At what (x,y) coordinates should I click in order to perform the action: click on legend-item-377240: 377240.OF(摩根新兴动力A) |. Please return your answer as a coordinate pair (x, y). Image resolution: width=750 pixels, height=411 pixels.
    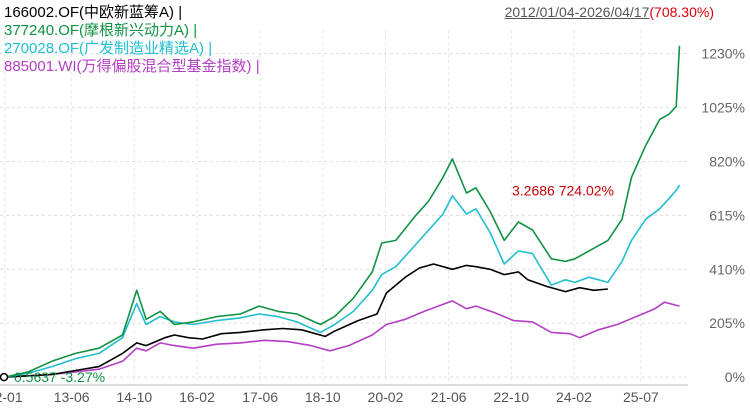
    Looking at the image, I should click on (101, 30).